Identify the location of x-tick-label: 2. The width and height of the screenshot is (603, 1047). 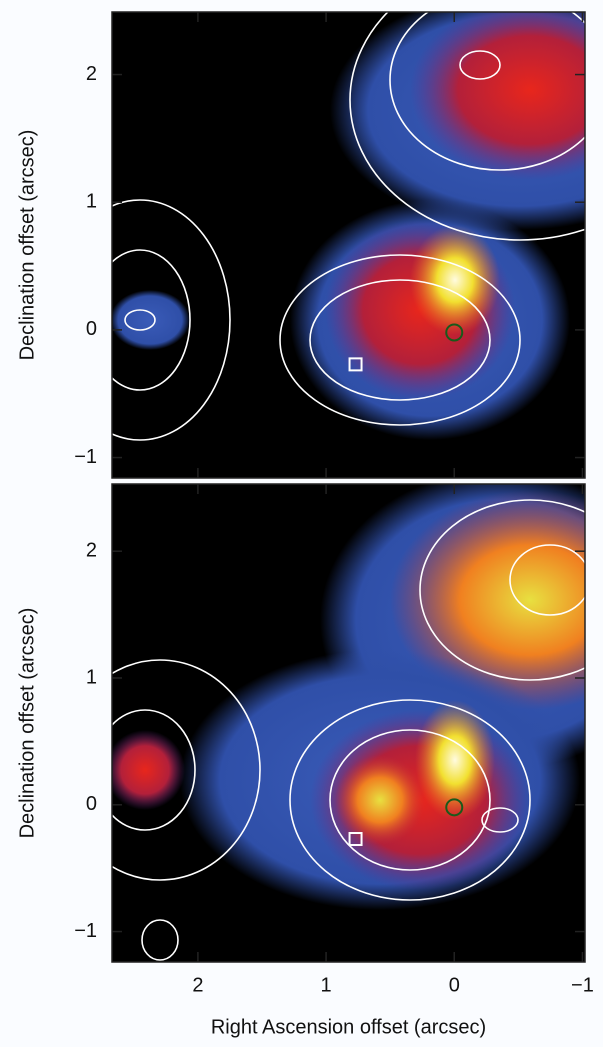
(197, 985).